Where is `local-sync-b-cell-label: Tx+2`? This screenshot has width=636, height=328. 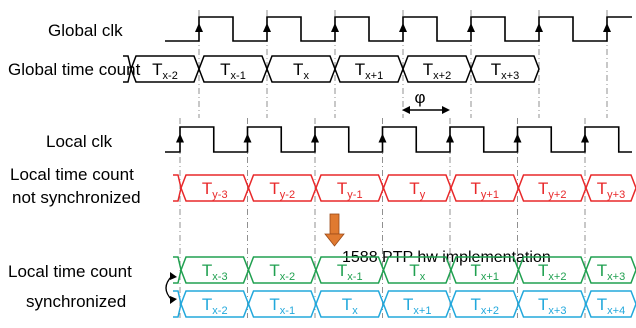
local-sync-b-cell-label: Tx+2 is located at coordinates (485, 306).